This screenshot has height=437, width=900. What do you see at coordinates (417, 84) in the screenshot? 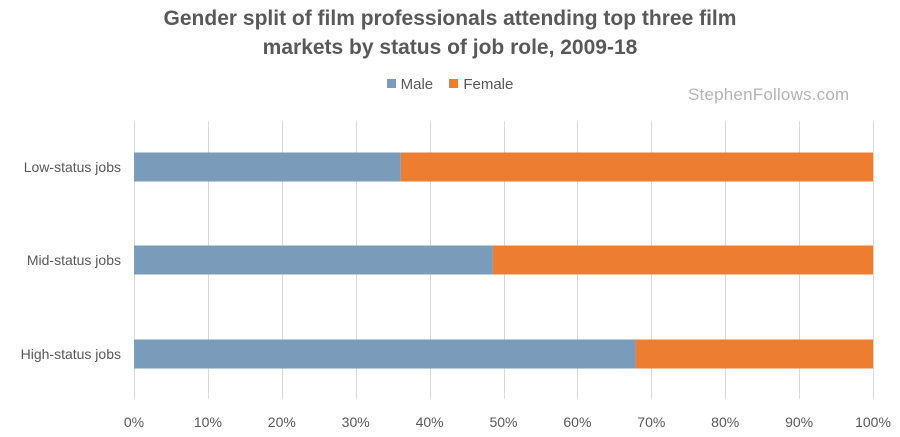
I see `legend-label-male: Male` at bounding box center [417, 84].